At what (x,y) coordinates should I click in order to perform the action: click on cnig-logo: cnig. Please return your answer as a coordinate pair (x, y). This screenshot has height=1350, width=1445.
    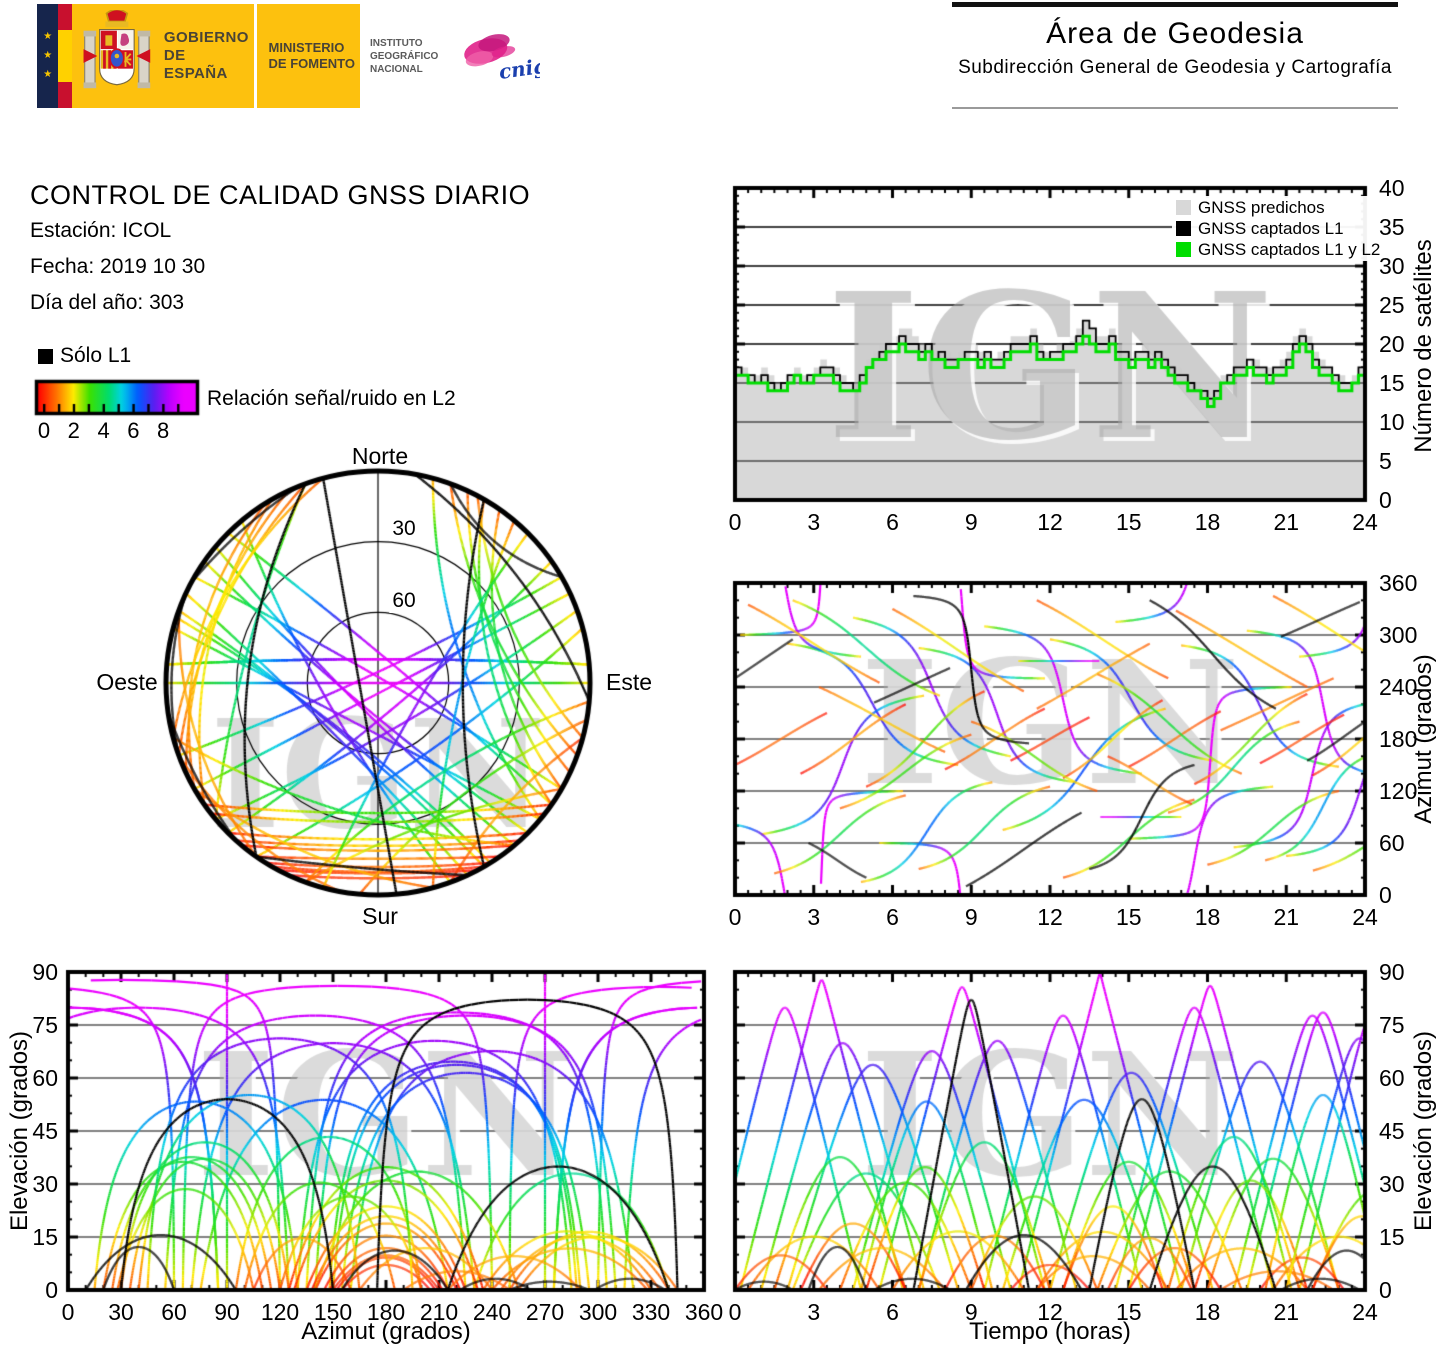
    Looking at the image, I should click on (502, 59).